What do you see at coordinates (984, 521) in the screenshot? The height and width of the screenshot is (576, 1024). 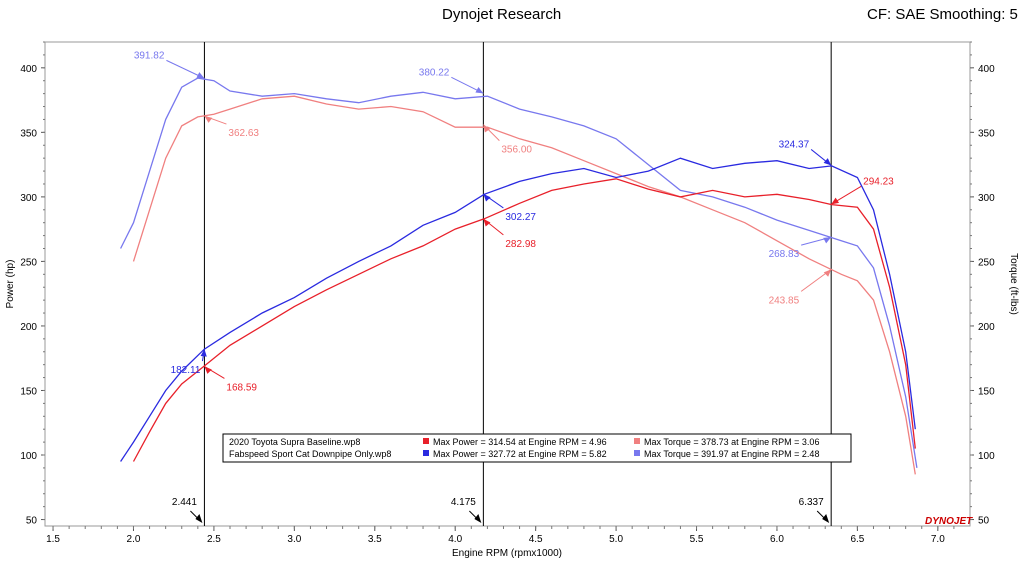 I see `y-tick-label-right: 50` at bounding box center [984, 521].